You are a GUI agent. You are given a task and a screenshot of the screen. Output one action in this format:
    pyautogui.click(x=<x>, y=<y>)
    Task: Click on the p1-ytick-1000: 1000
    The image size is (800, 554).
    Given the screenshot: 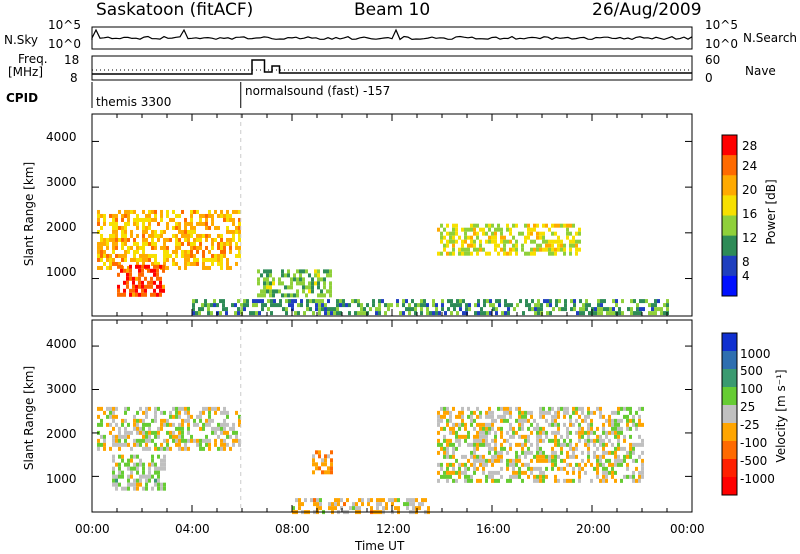 What is the action you would take?
    pyautogui.click(x=61, y=272)
    